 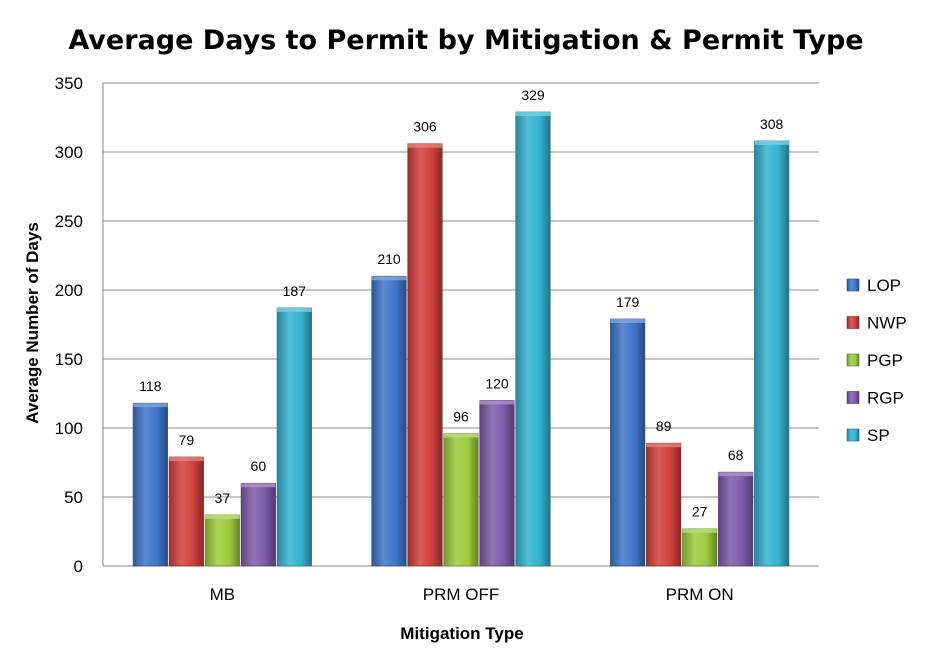 What do you see at coordinates (69, 359) in the screenshot?
I see `y-tick-label: 150` at bounding box center [69, 359].